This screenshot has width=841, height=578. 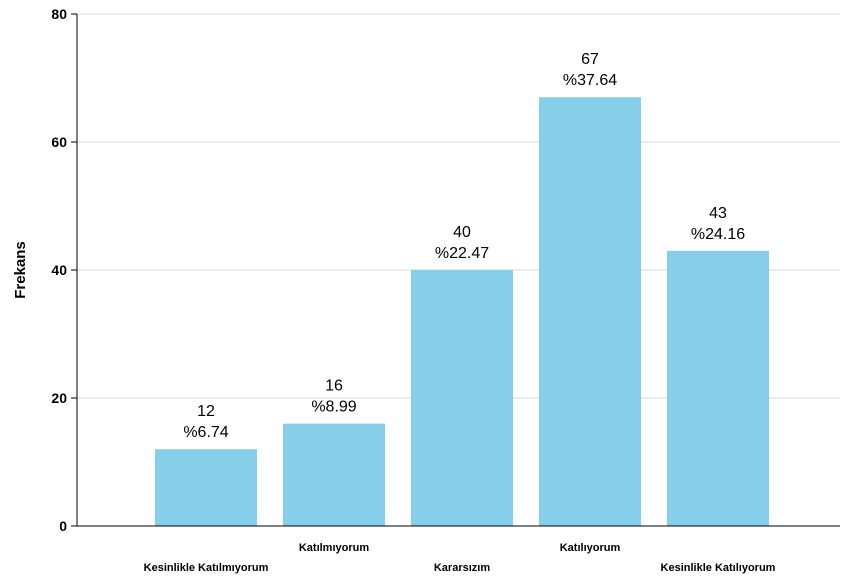 What do you see at coordinates (20, 270) in the screenshot?
I see `y-axis-label: Frekans` at bounding box center [20, 270].